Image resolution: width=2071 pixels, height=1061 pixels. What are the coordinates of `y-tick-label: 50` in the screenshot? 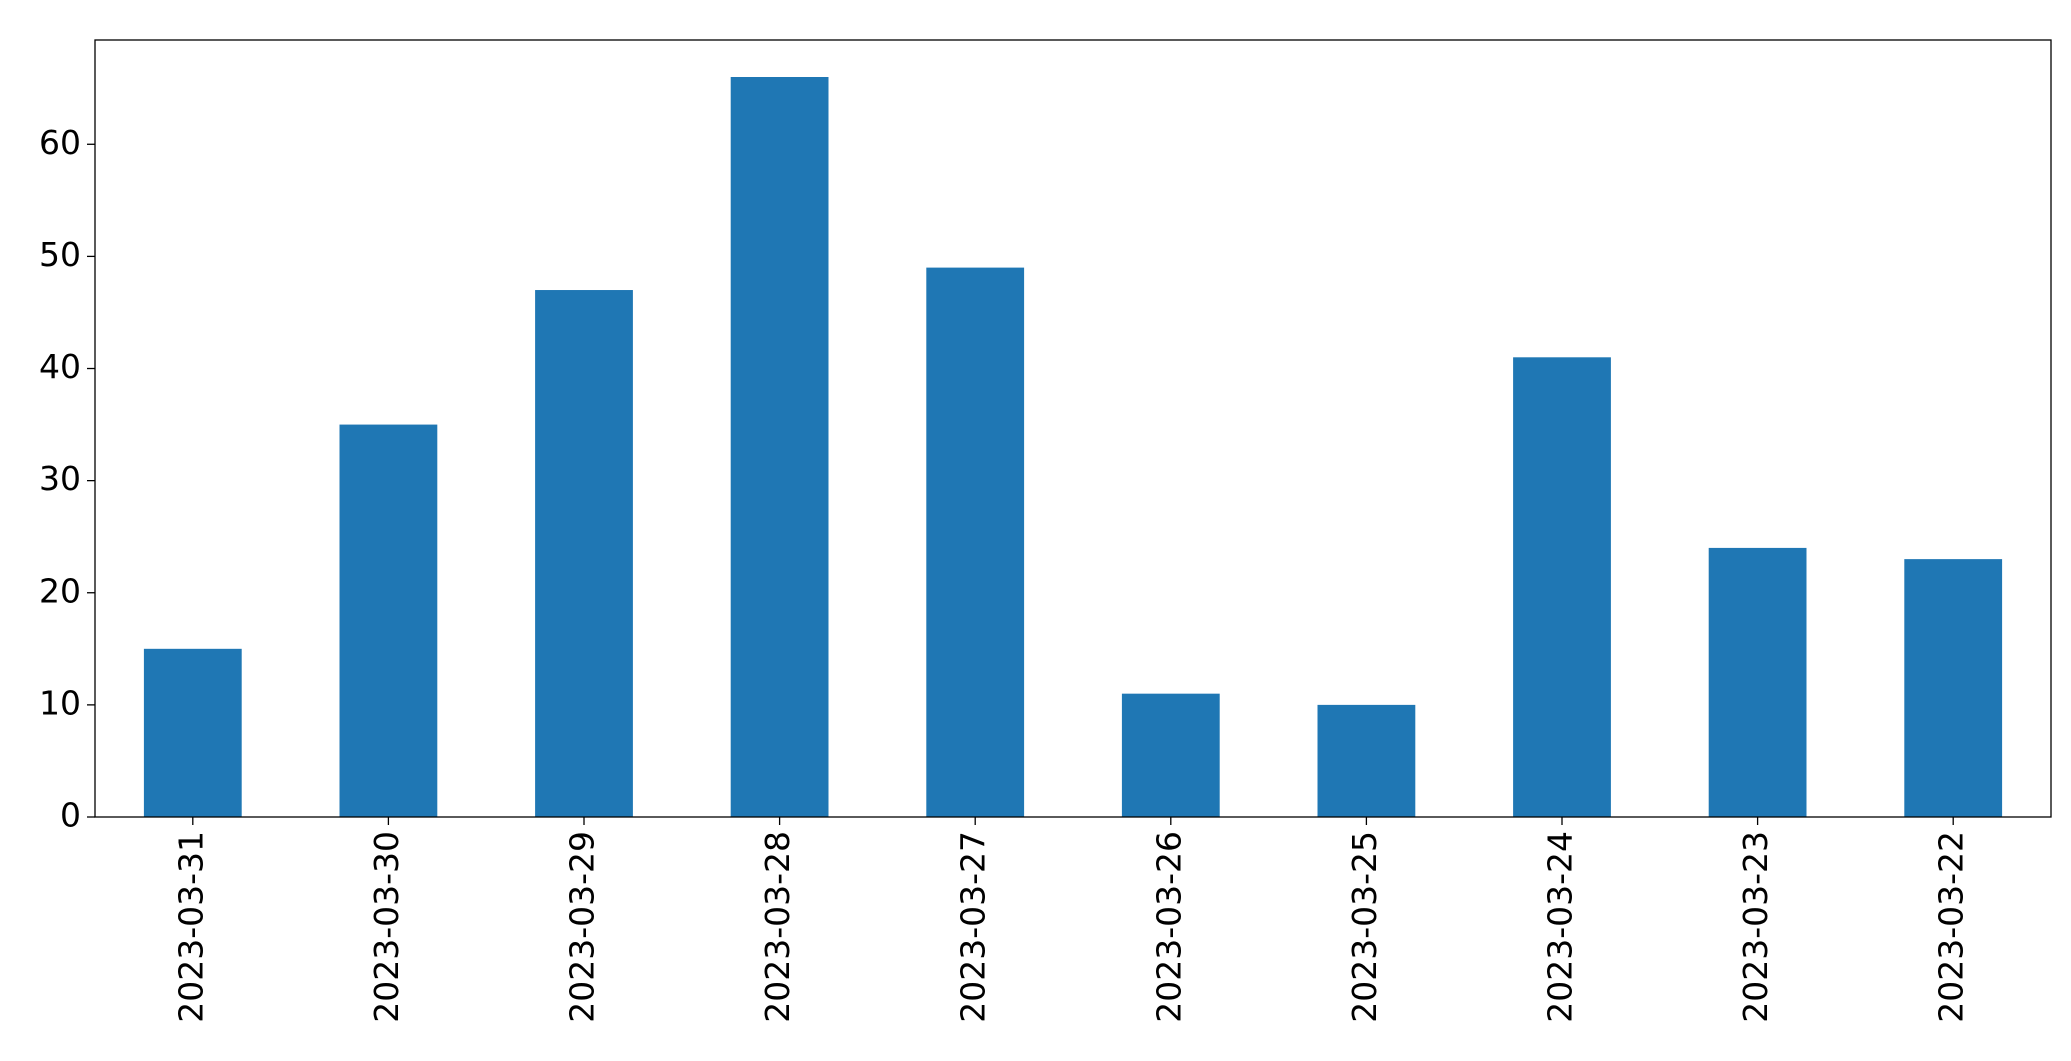 It's located at (60, 254).